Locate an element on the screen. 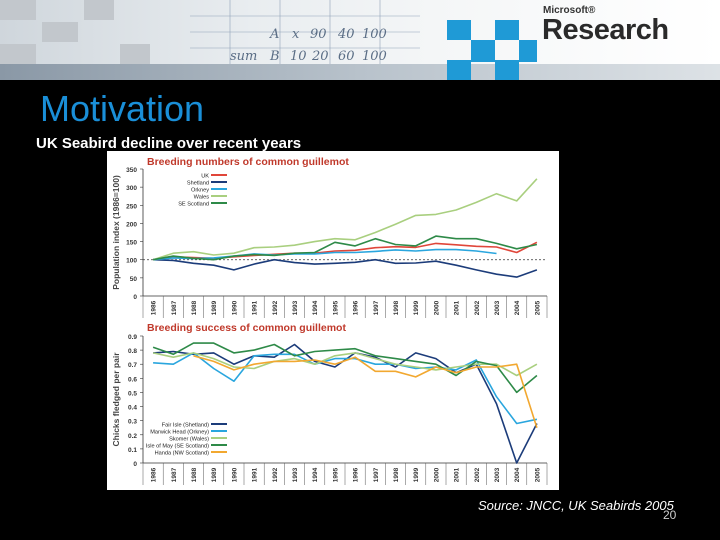 Image resolution: width=720 pixels, height=540 pixels. doodle-text: B is located at coordinates (274, 56).